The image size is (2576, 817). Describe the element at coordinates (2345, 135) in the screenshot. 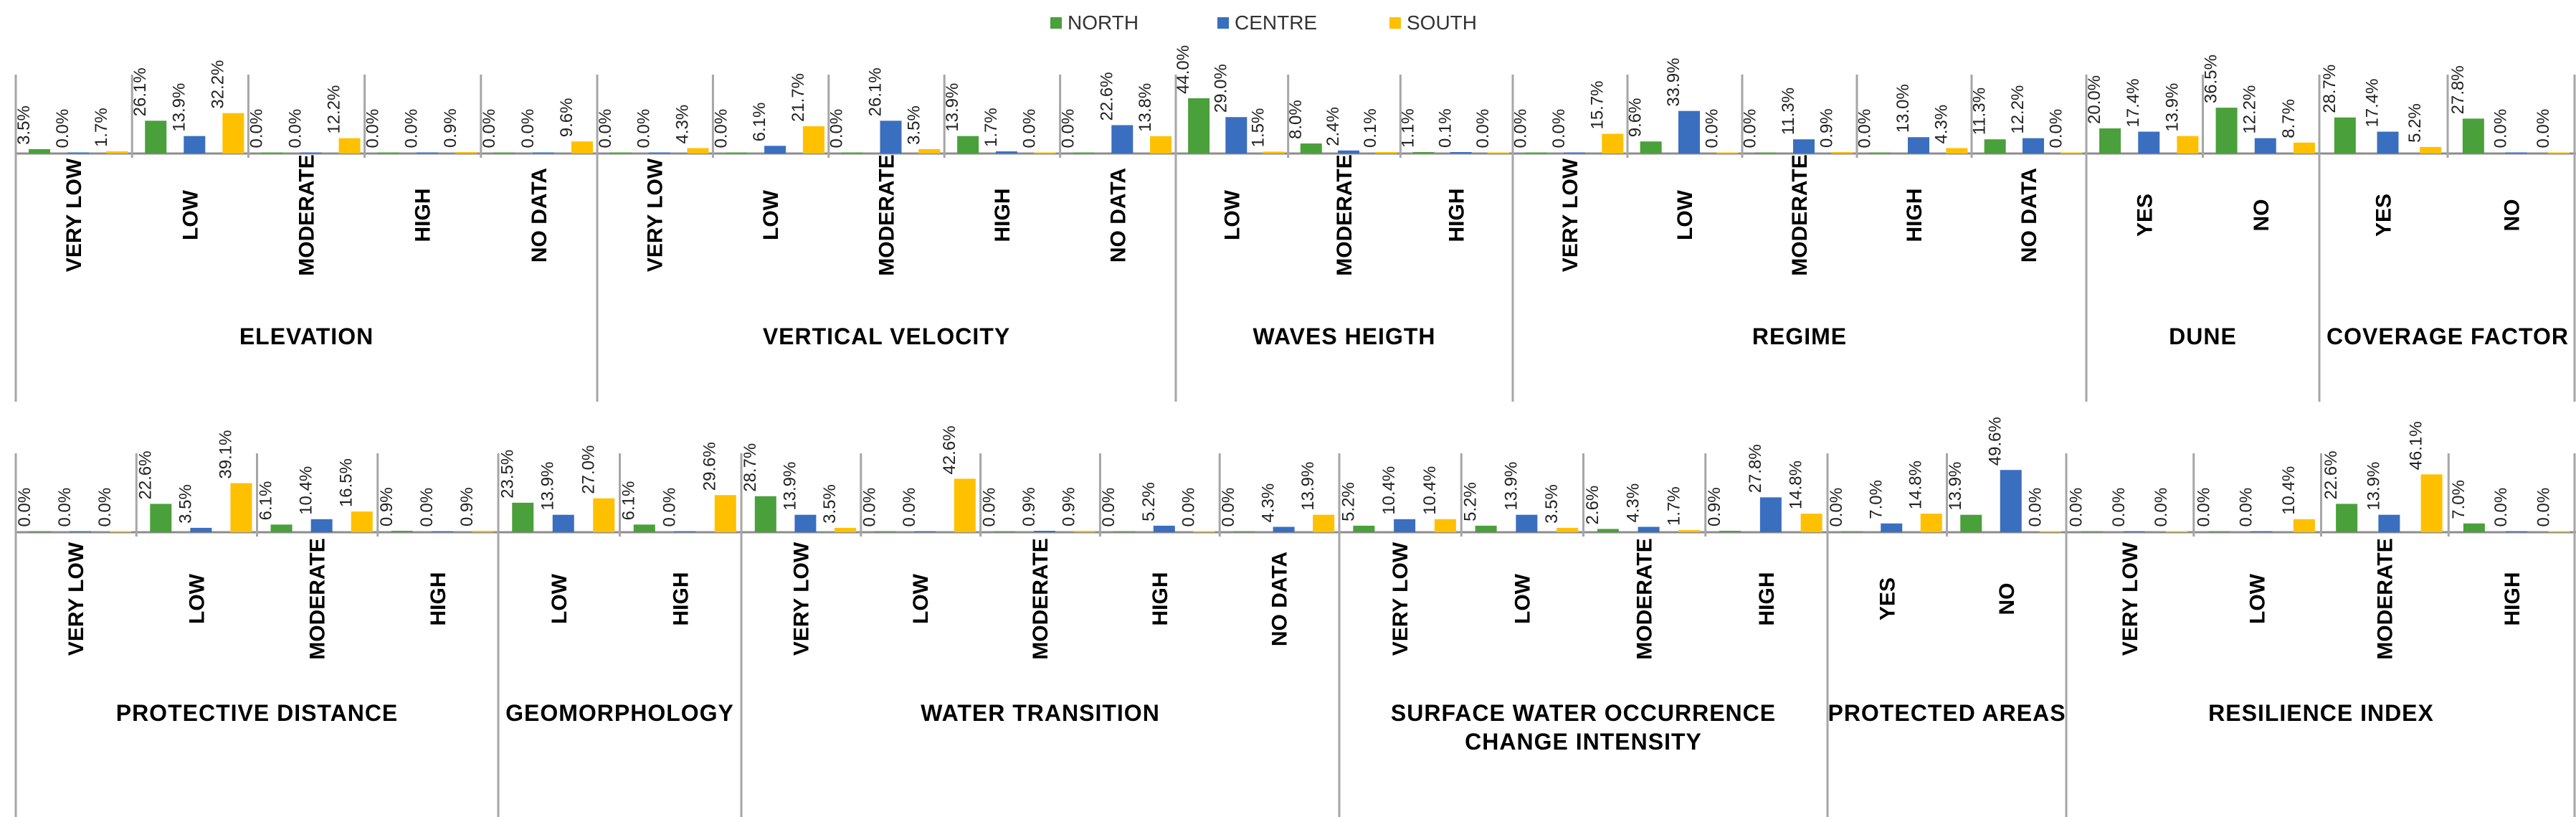

I see `bar-north-coverage-factor-yes` at that location.